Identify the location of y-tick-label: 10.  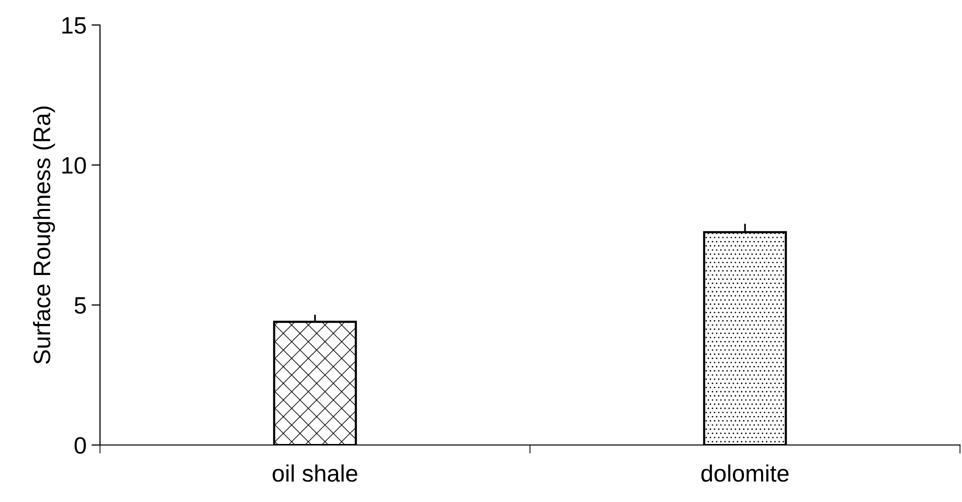
(74, 165).